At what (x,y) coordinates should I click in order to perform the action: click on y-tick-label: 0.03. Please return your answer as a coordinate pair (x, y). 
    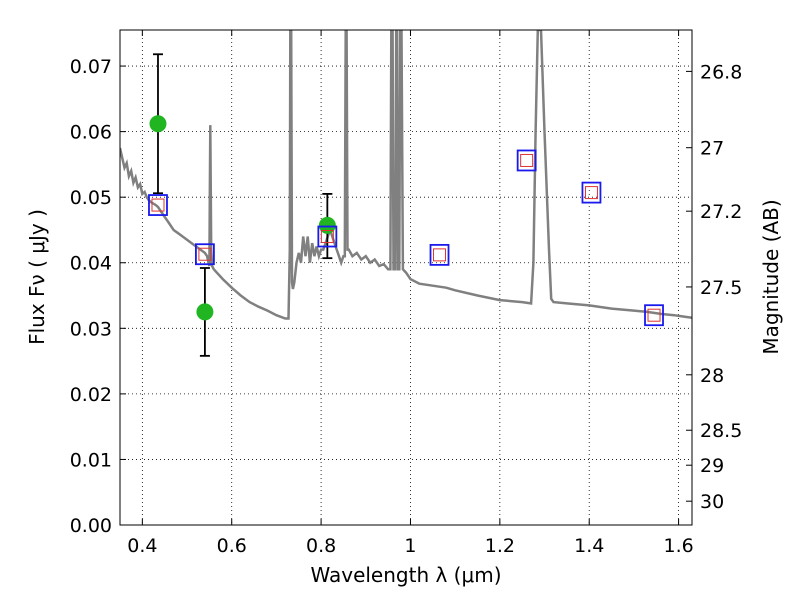
    Looking at the image, I should click on (91, 329).